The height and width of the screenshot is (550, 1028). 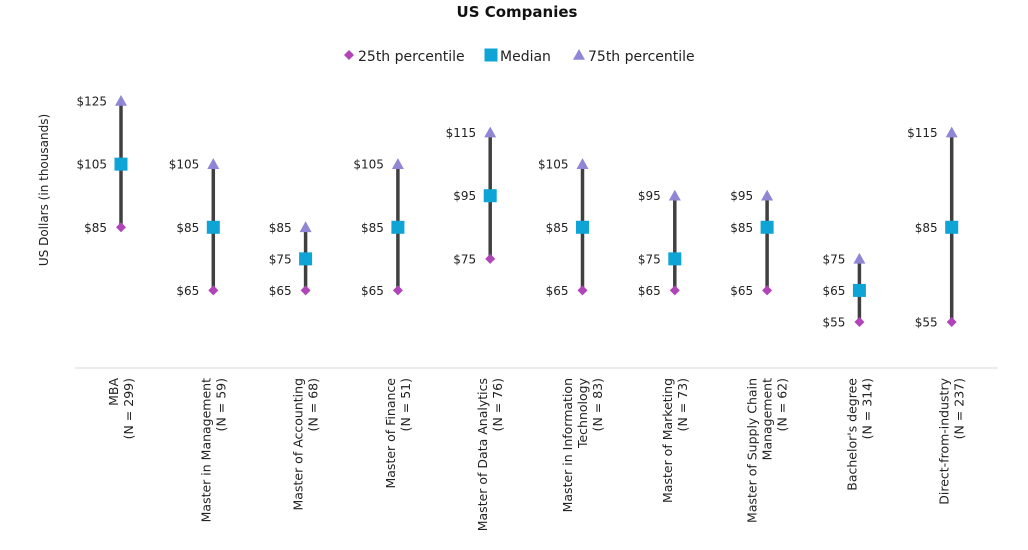 What do you see at coordinates (833, 259) in the screenshot?
I see `data-label-75th-percentile: $75` at bounding box center [833, 259].